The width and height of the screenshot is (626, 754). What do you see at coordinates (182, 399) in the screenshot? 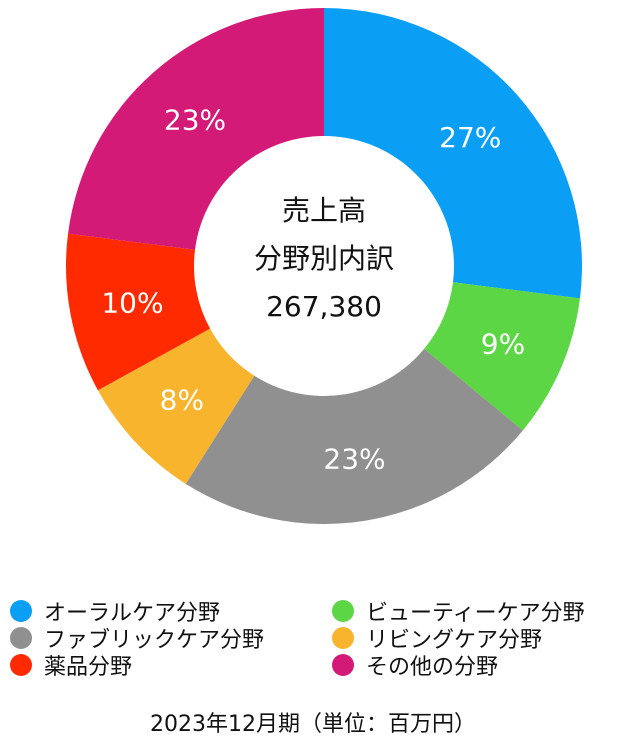
I see `slice-label-3: 8%` at bounding box center [182, 399].